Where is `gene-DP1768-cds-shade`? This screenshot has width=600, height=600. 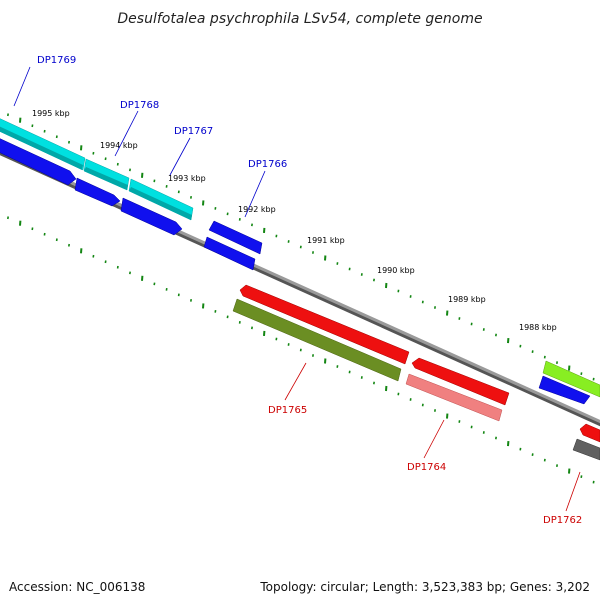
gene-DP1768-cds-shade is located at coordinates (106, 178).